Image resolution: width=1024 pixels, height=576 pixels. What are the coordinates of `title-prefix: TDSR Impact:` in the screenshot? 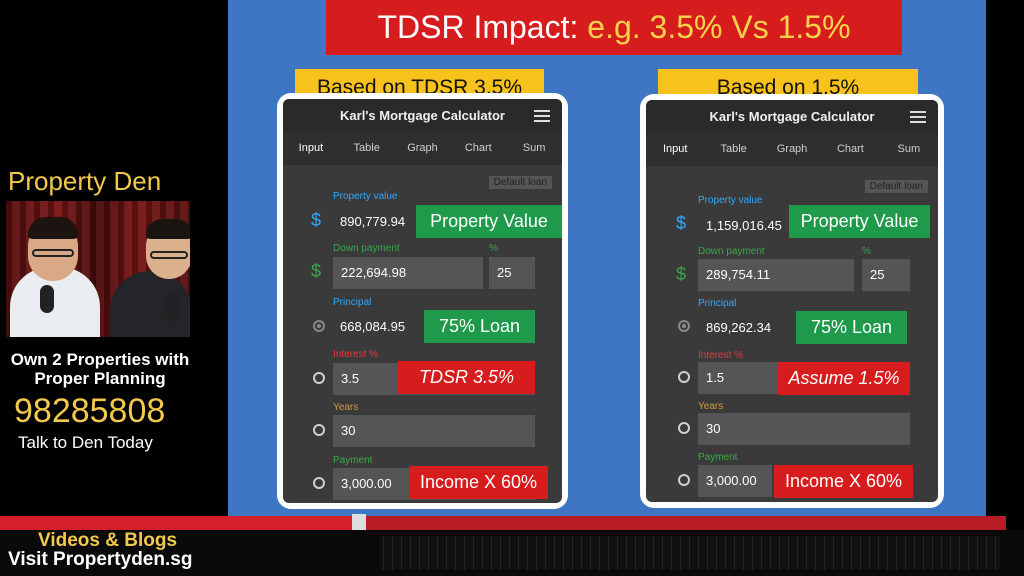 It's located at (482, 27).